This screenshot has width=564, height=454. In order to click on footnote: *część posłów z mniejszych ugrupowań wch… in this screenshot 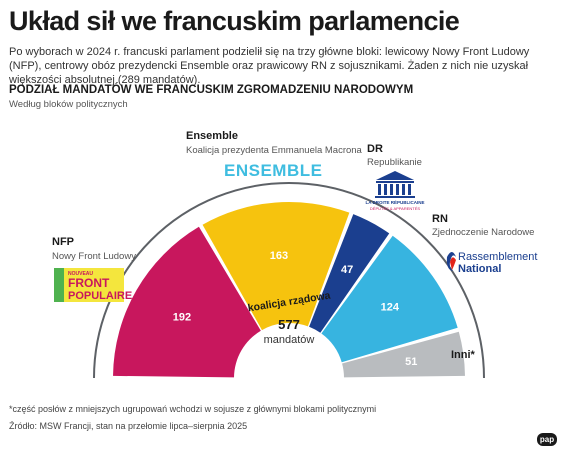, I will do `click(193, 409)`.